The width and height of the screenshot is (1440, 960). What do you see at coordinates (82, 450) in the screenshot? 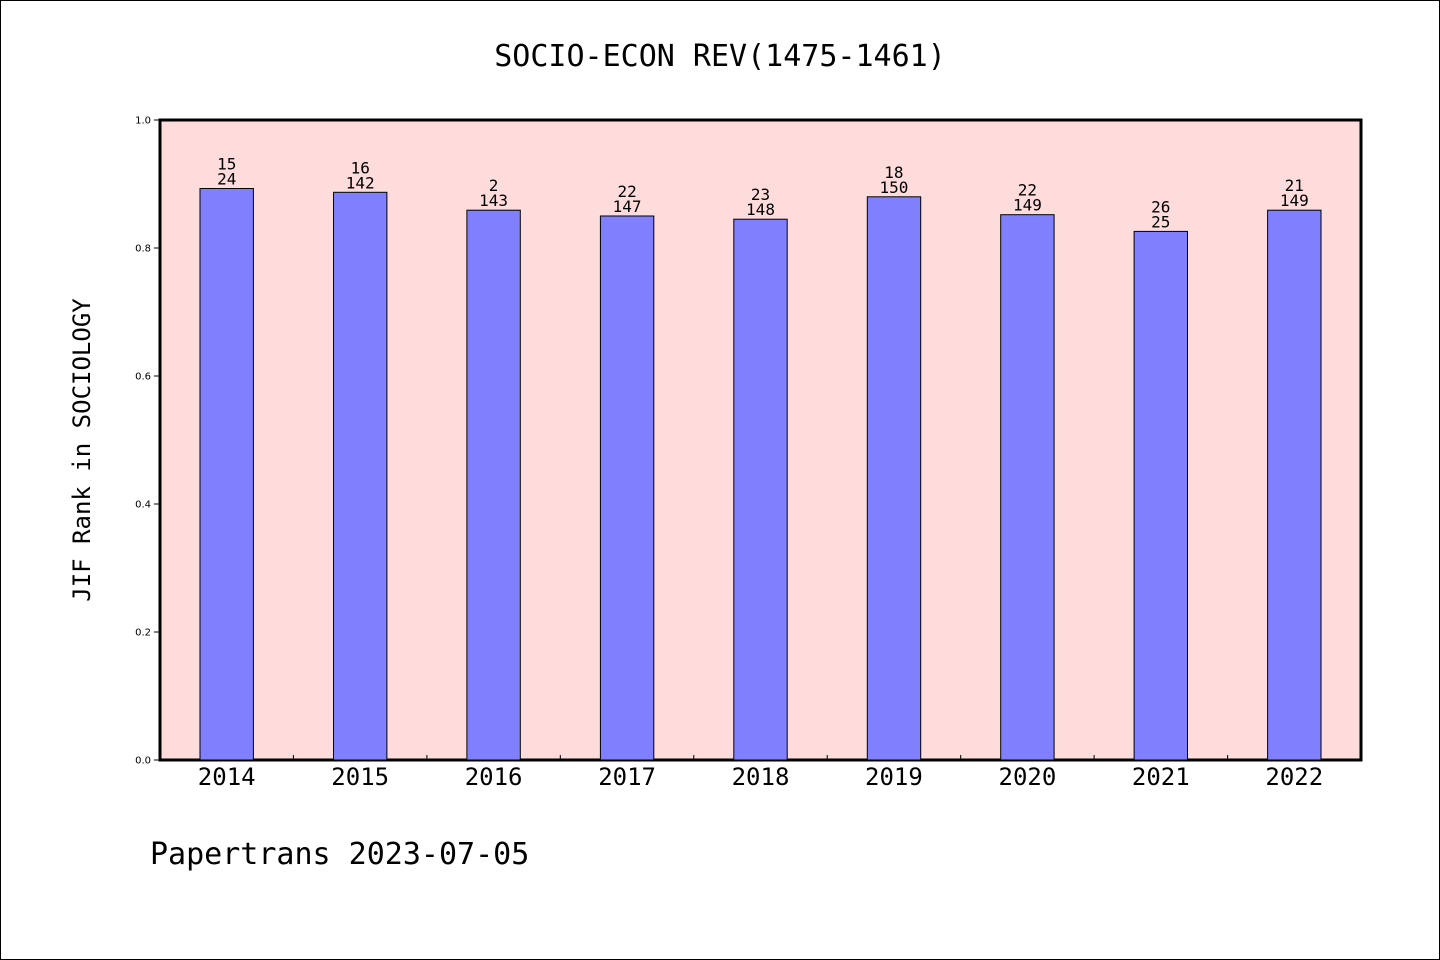
I see `y-axis-label: JIF Rank in SOCIOLOGY` at bounding box center [82, 450].